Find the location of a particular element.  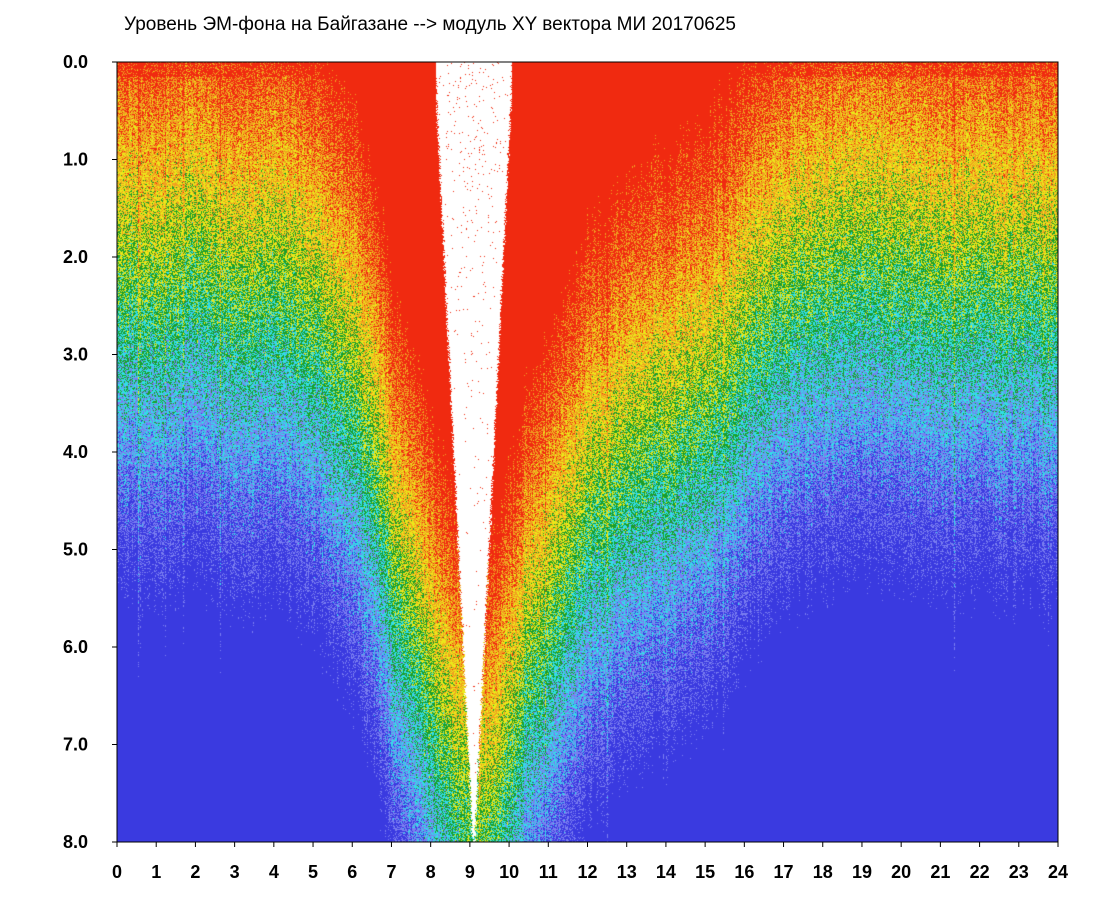

x-tick-label: 15 is located at coordinates (705, 872).